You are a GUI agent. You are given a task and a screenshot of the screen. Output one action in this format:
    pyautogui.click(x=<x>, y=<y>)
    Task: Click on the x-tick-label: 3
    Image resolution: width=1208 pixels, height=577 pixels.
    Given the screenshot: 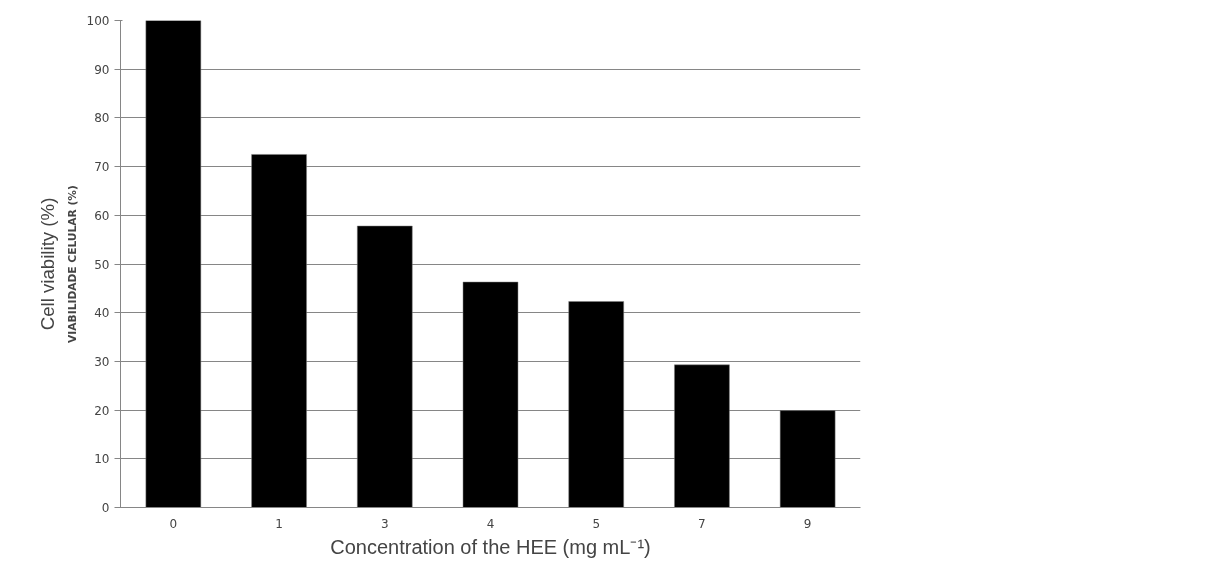 What is the action you would take?
    pyautogui.click(x=384, y=523)
    